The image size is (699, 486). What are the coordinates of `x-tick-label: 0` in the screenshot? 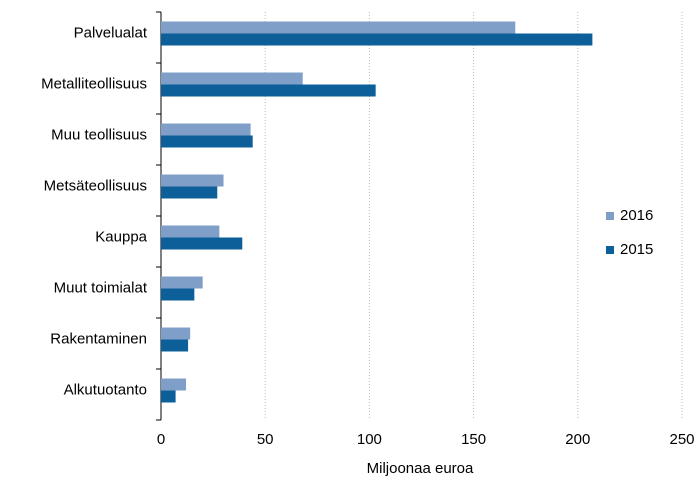 It's located at (161, 439).